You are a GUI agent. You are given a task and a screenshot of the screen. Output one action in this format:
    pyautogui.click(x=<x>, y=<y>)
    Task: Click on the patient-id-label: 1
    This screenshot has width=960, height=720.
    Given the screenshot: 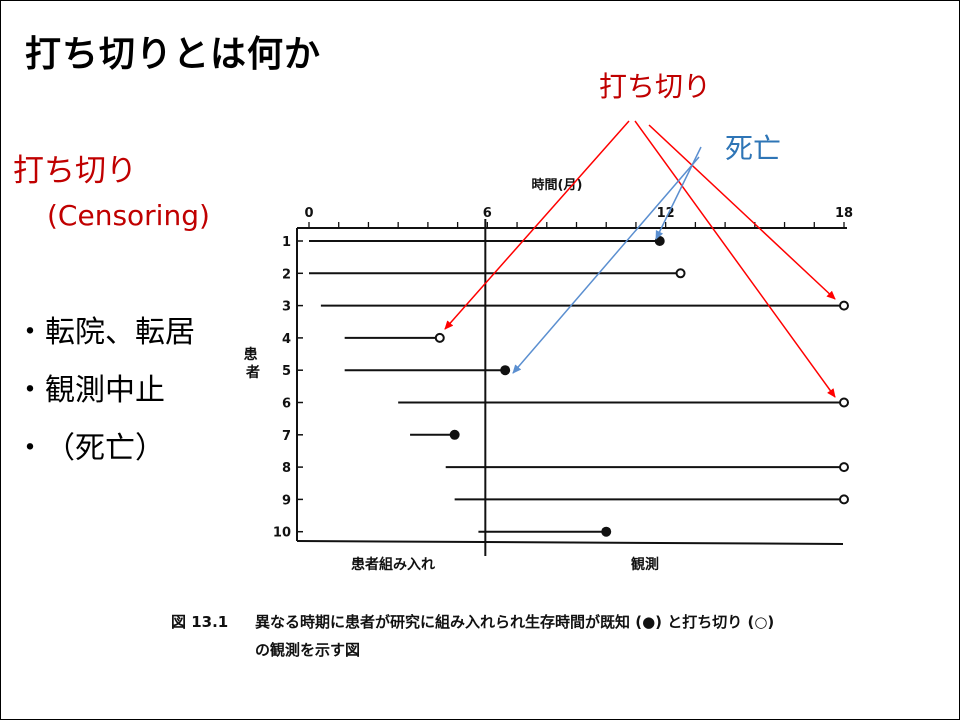 What is the action you would take?
    pyautogui.click(x=286, y=242)
    